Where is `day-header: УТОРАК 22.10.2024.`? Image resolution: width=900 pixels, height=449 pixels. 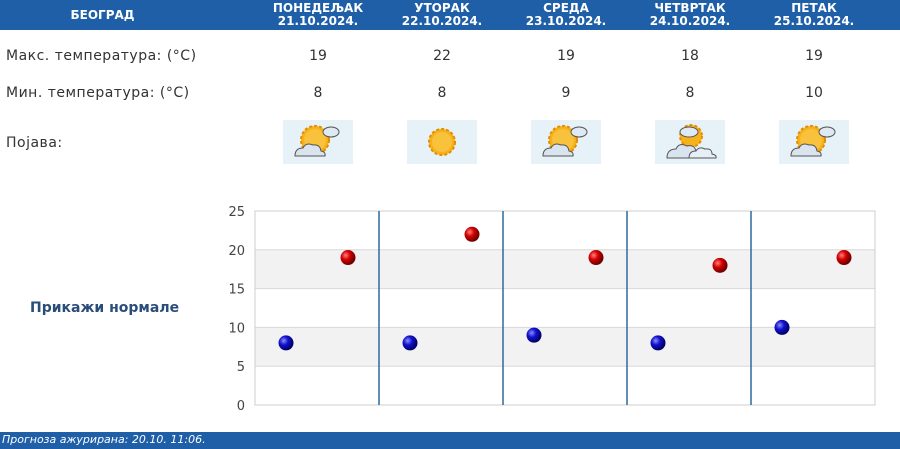
day-header: УТОРАК 22.10.2024. is located at coordinates (442, 14).